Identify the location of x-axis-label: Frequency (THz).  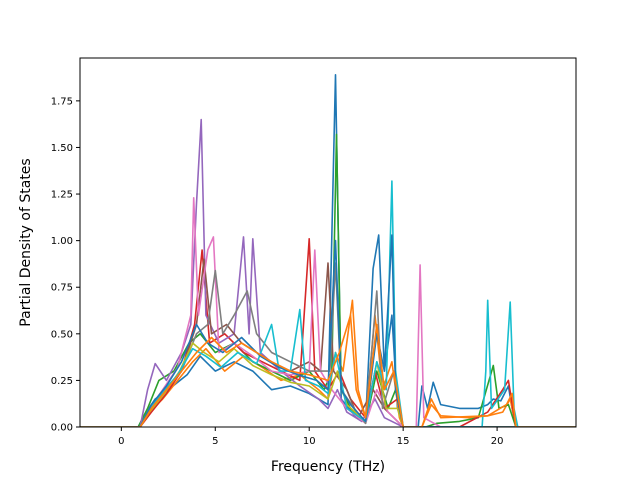
(328, 467).